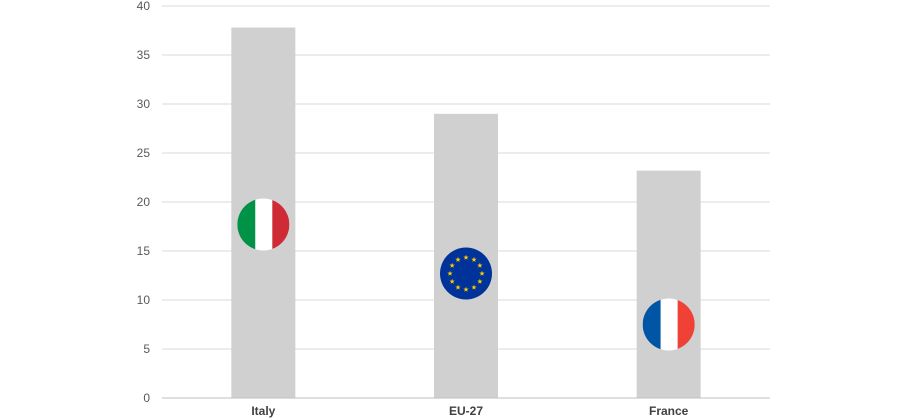 The image size is (910, 420). Describe the element at coordinates (144, 153) in the screenshot. I see `y-tick-label: 25` at that location.